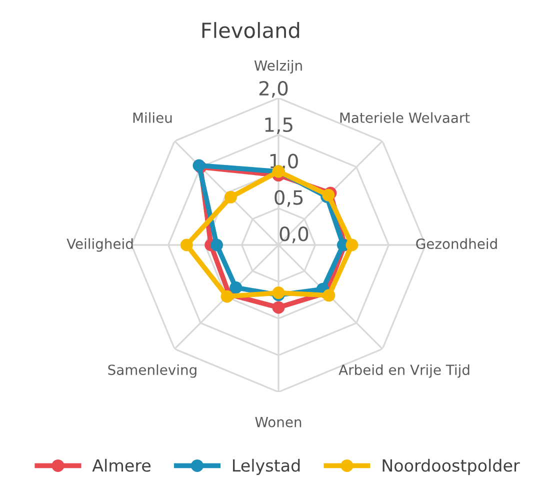  Describe the element at coordinates (278, 126) in the screenshot. I see `y-tick-label: 1,5` at that location.